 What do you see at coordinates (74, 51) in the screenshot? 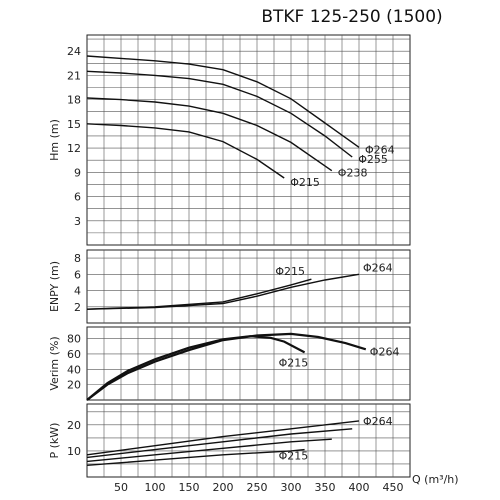
I see `y-tick-label: 24` at bounding box center [74, 51].